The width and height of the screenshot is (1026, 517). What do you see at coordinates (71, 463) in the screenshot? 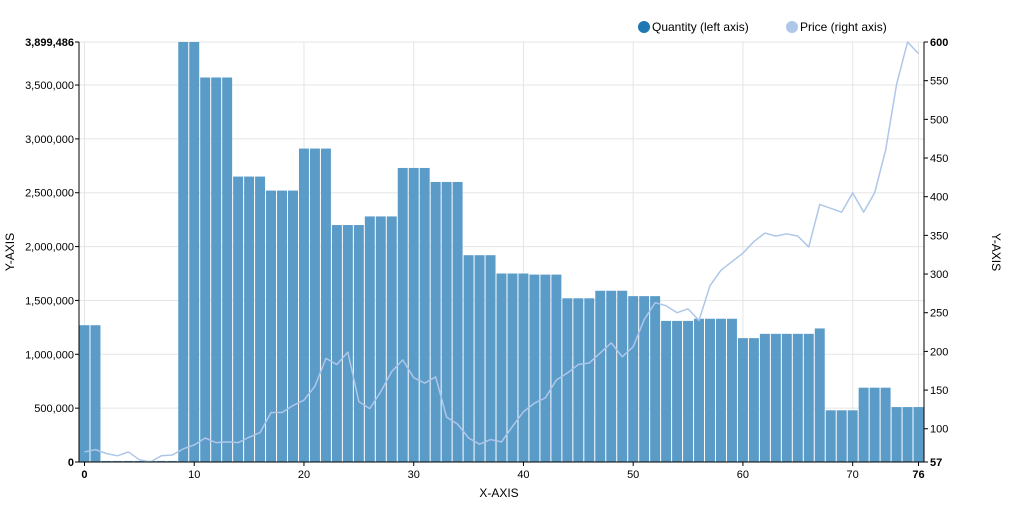
I see `y-left-tick-label-0: 0` at bounding box center [71, 463].